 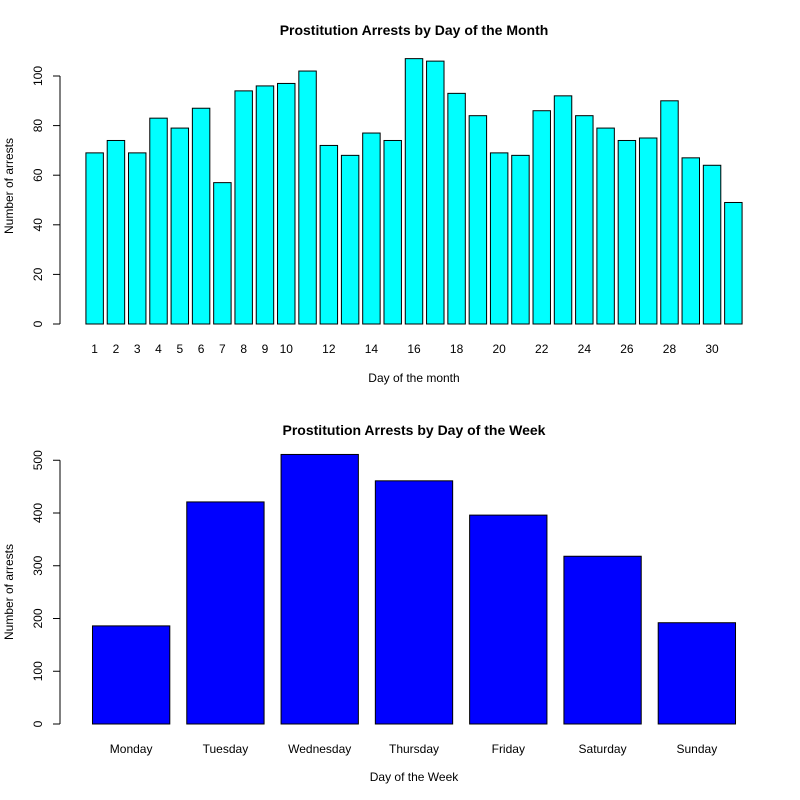 What do you see at coordinates (226, 749) in the screenshot?
I see `x-tick-label: Tuesday` at bounding box center [226, 749].